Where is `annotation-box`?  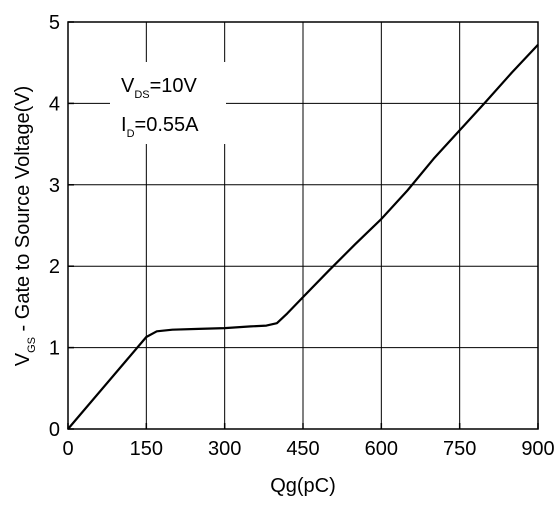
annotation-box is located at coordinates (168, 103).